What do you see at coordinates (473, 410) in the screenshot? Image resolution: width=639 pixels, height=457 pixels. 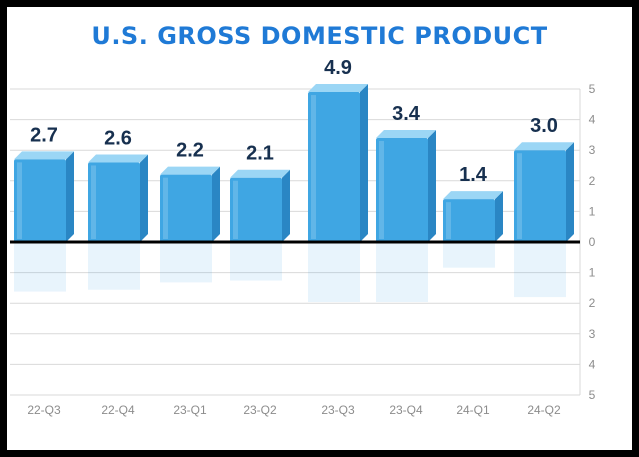 I see `x-tick-label: 24-Q1` at bounding box center [473, 410].